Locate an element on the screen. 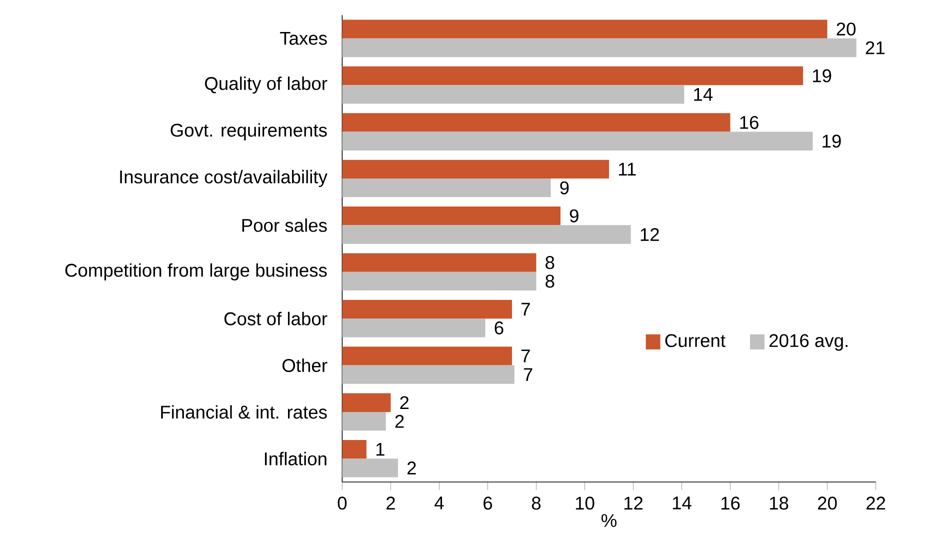 The width and height of the screenshot is (928, 547). x-tick-label: 6 is located at coordinates (488, 503).